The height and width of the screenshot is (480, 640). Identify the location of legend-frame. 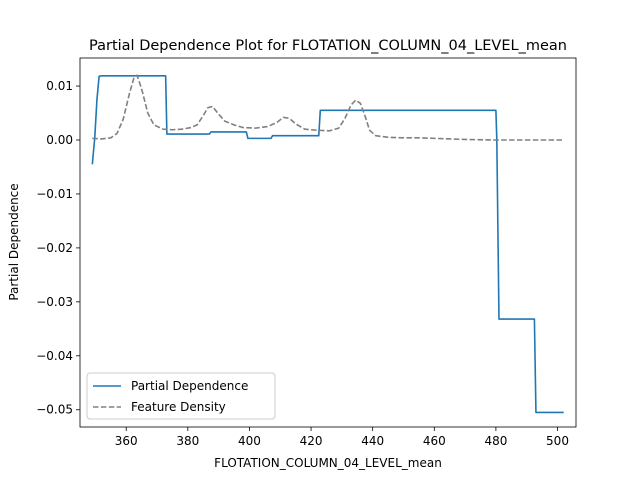
(181, 396).